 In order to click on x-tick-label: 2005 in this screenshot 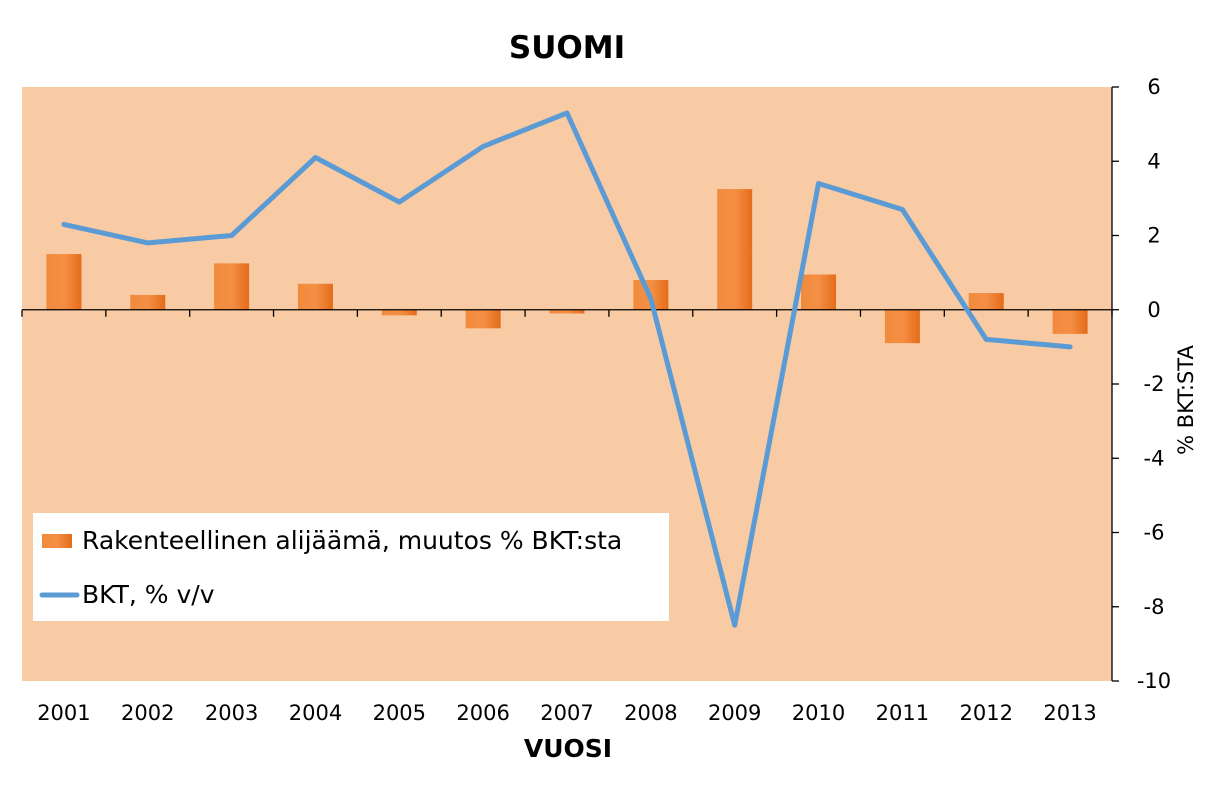, I will do `click(399, 713)`.